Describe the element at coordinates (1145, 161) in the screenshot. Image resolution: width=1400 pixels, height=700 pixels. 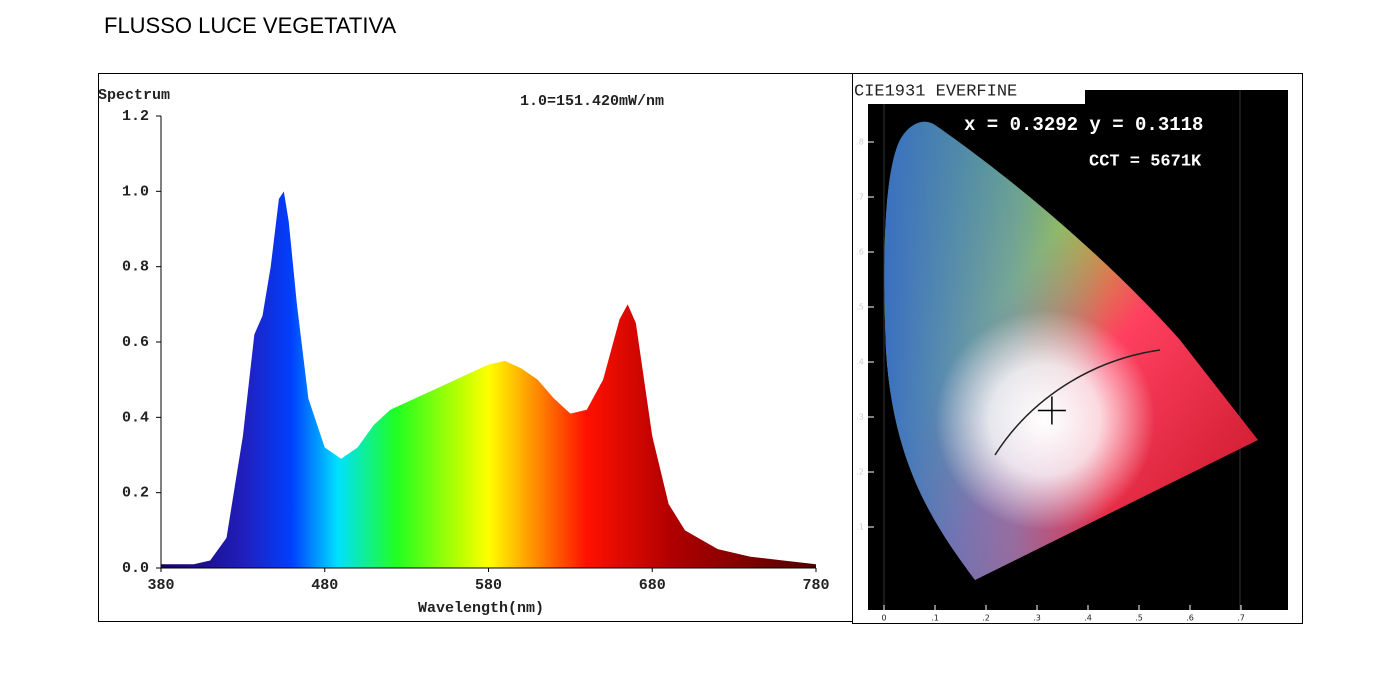
I see `cct: CCT = 5671K` at that location.